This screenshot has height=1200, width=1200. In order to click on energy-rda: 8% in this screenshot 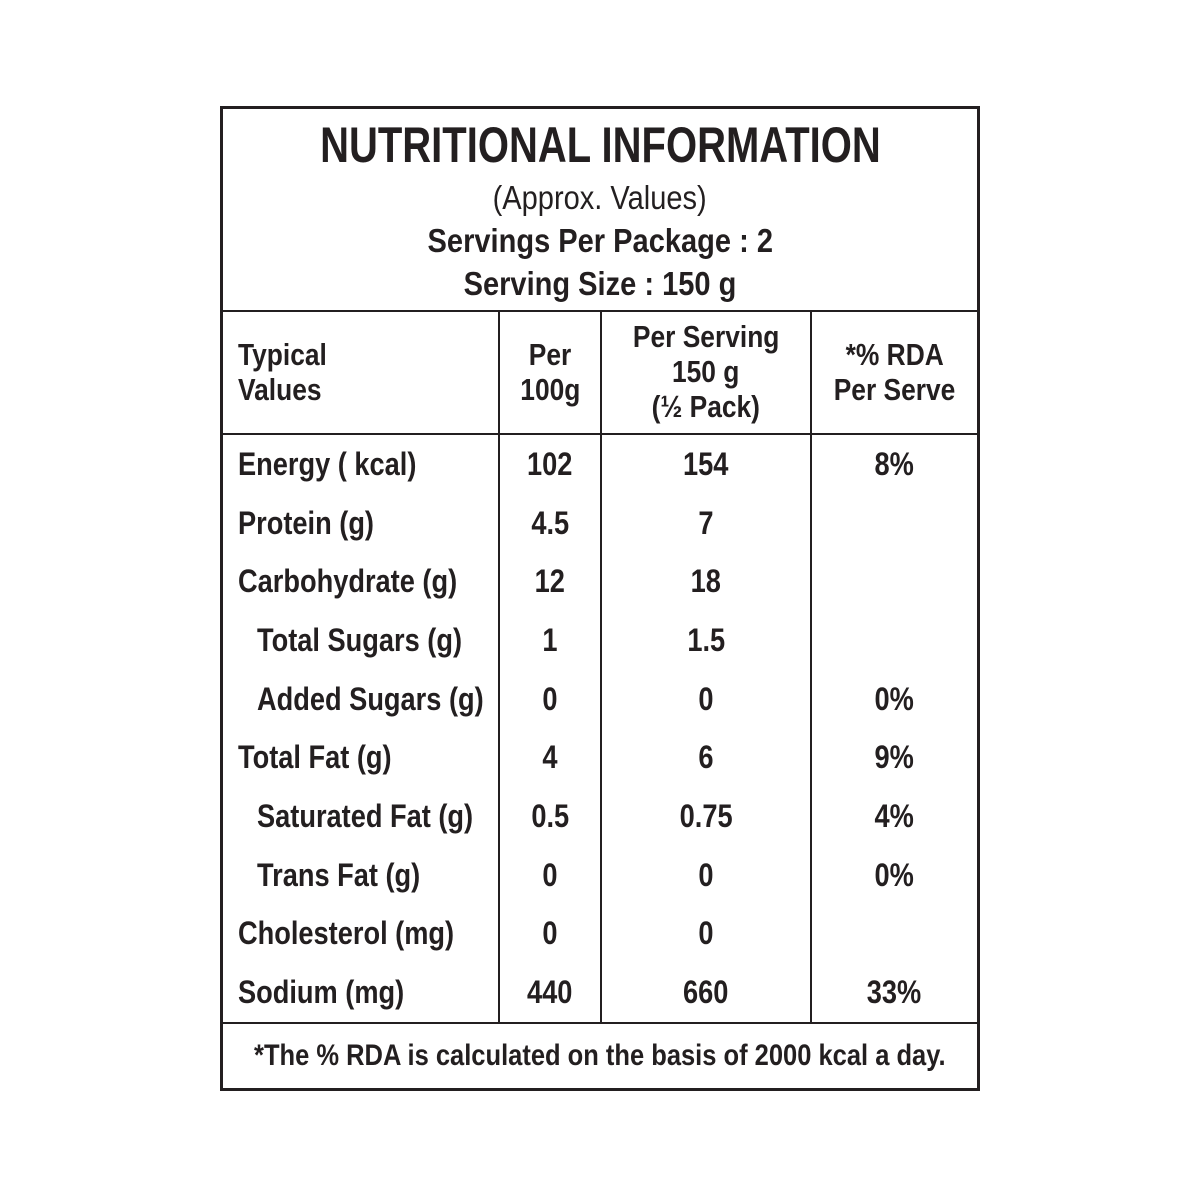, I will do `click(893, 464)`.